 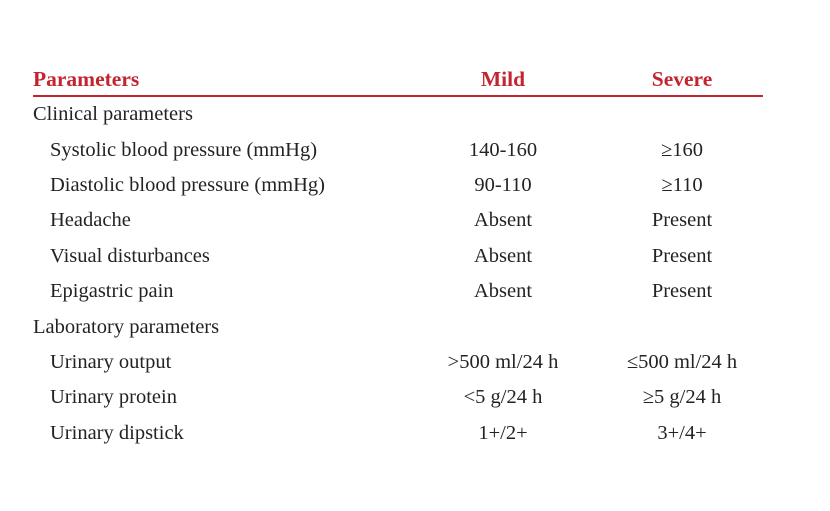 I want to click on severe-value: ≥160, so click(x=681, y=149).